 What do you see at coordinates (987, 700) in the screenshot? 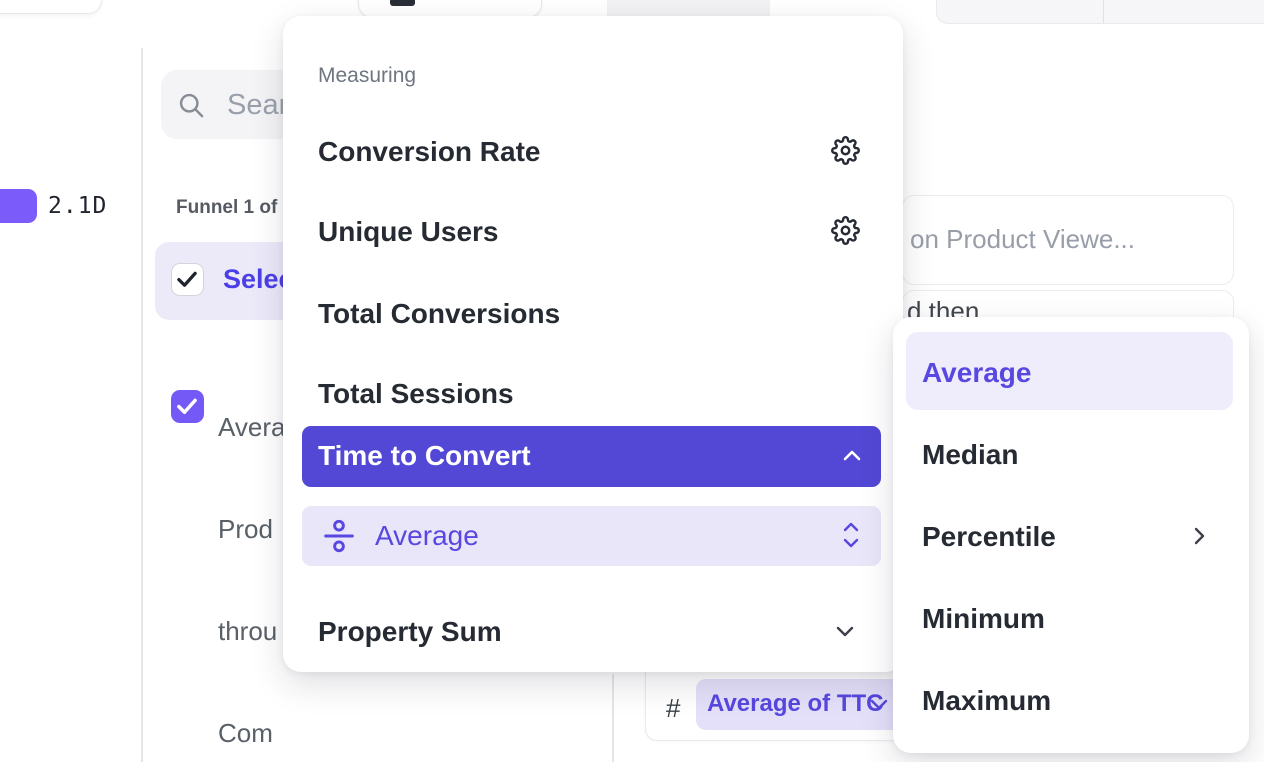
I see `agg-item-maximum: Maximum` at bounding box center [987, 700].